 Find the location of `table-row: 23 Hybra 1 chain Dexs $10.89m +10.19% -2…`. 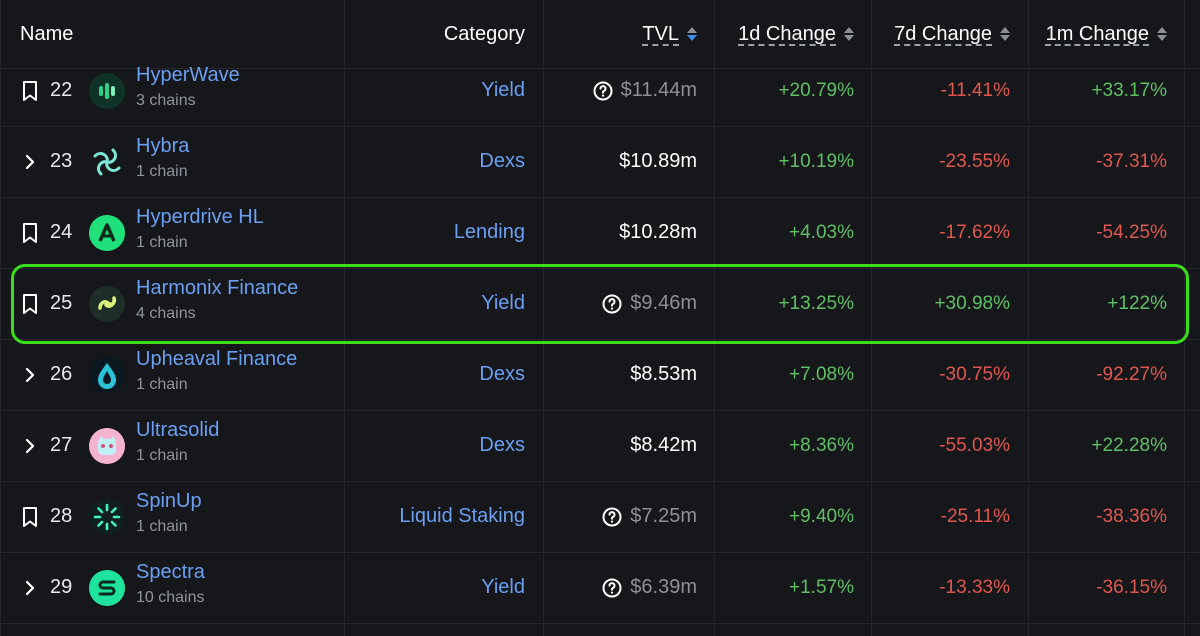

table-row: 23 Hybra 1 chain Dexs $10.89m +10.19% -2… is located at coordinates (600, 161).